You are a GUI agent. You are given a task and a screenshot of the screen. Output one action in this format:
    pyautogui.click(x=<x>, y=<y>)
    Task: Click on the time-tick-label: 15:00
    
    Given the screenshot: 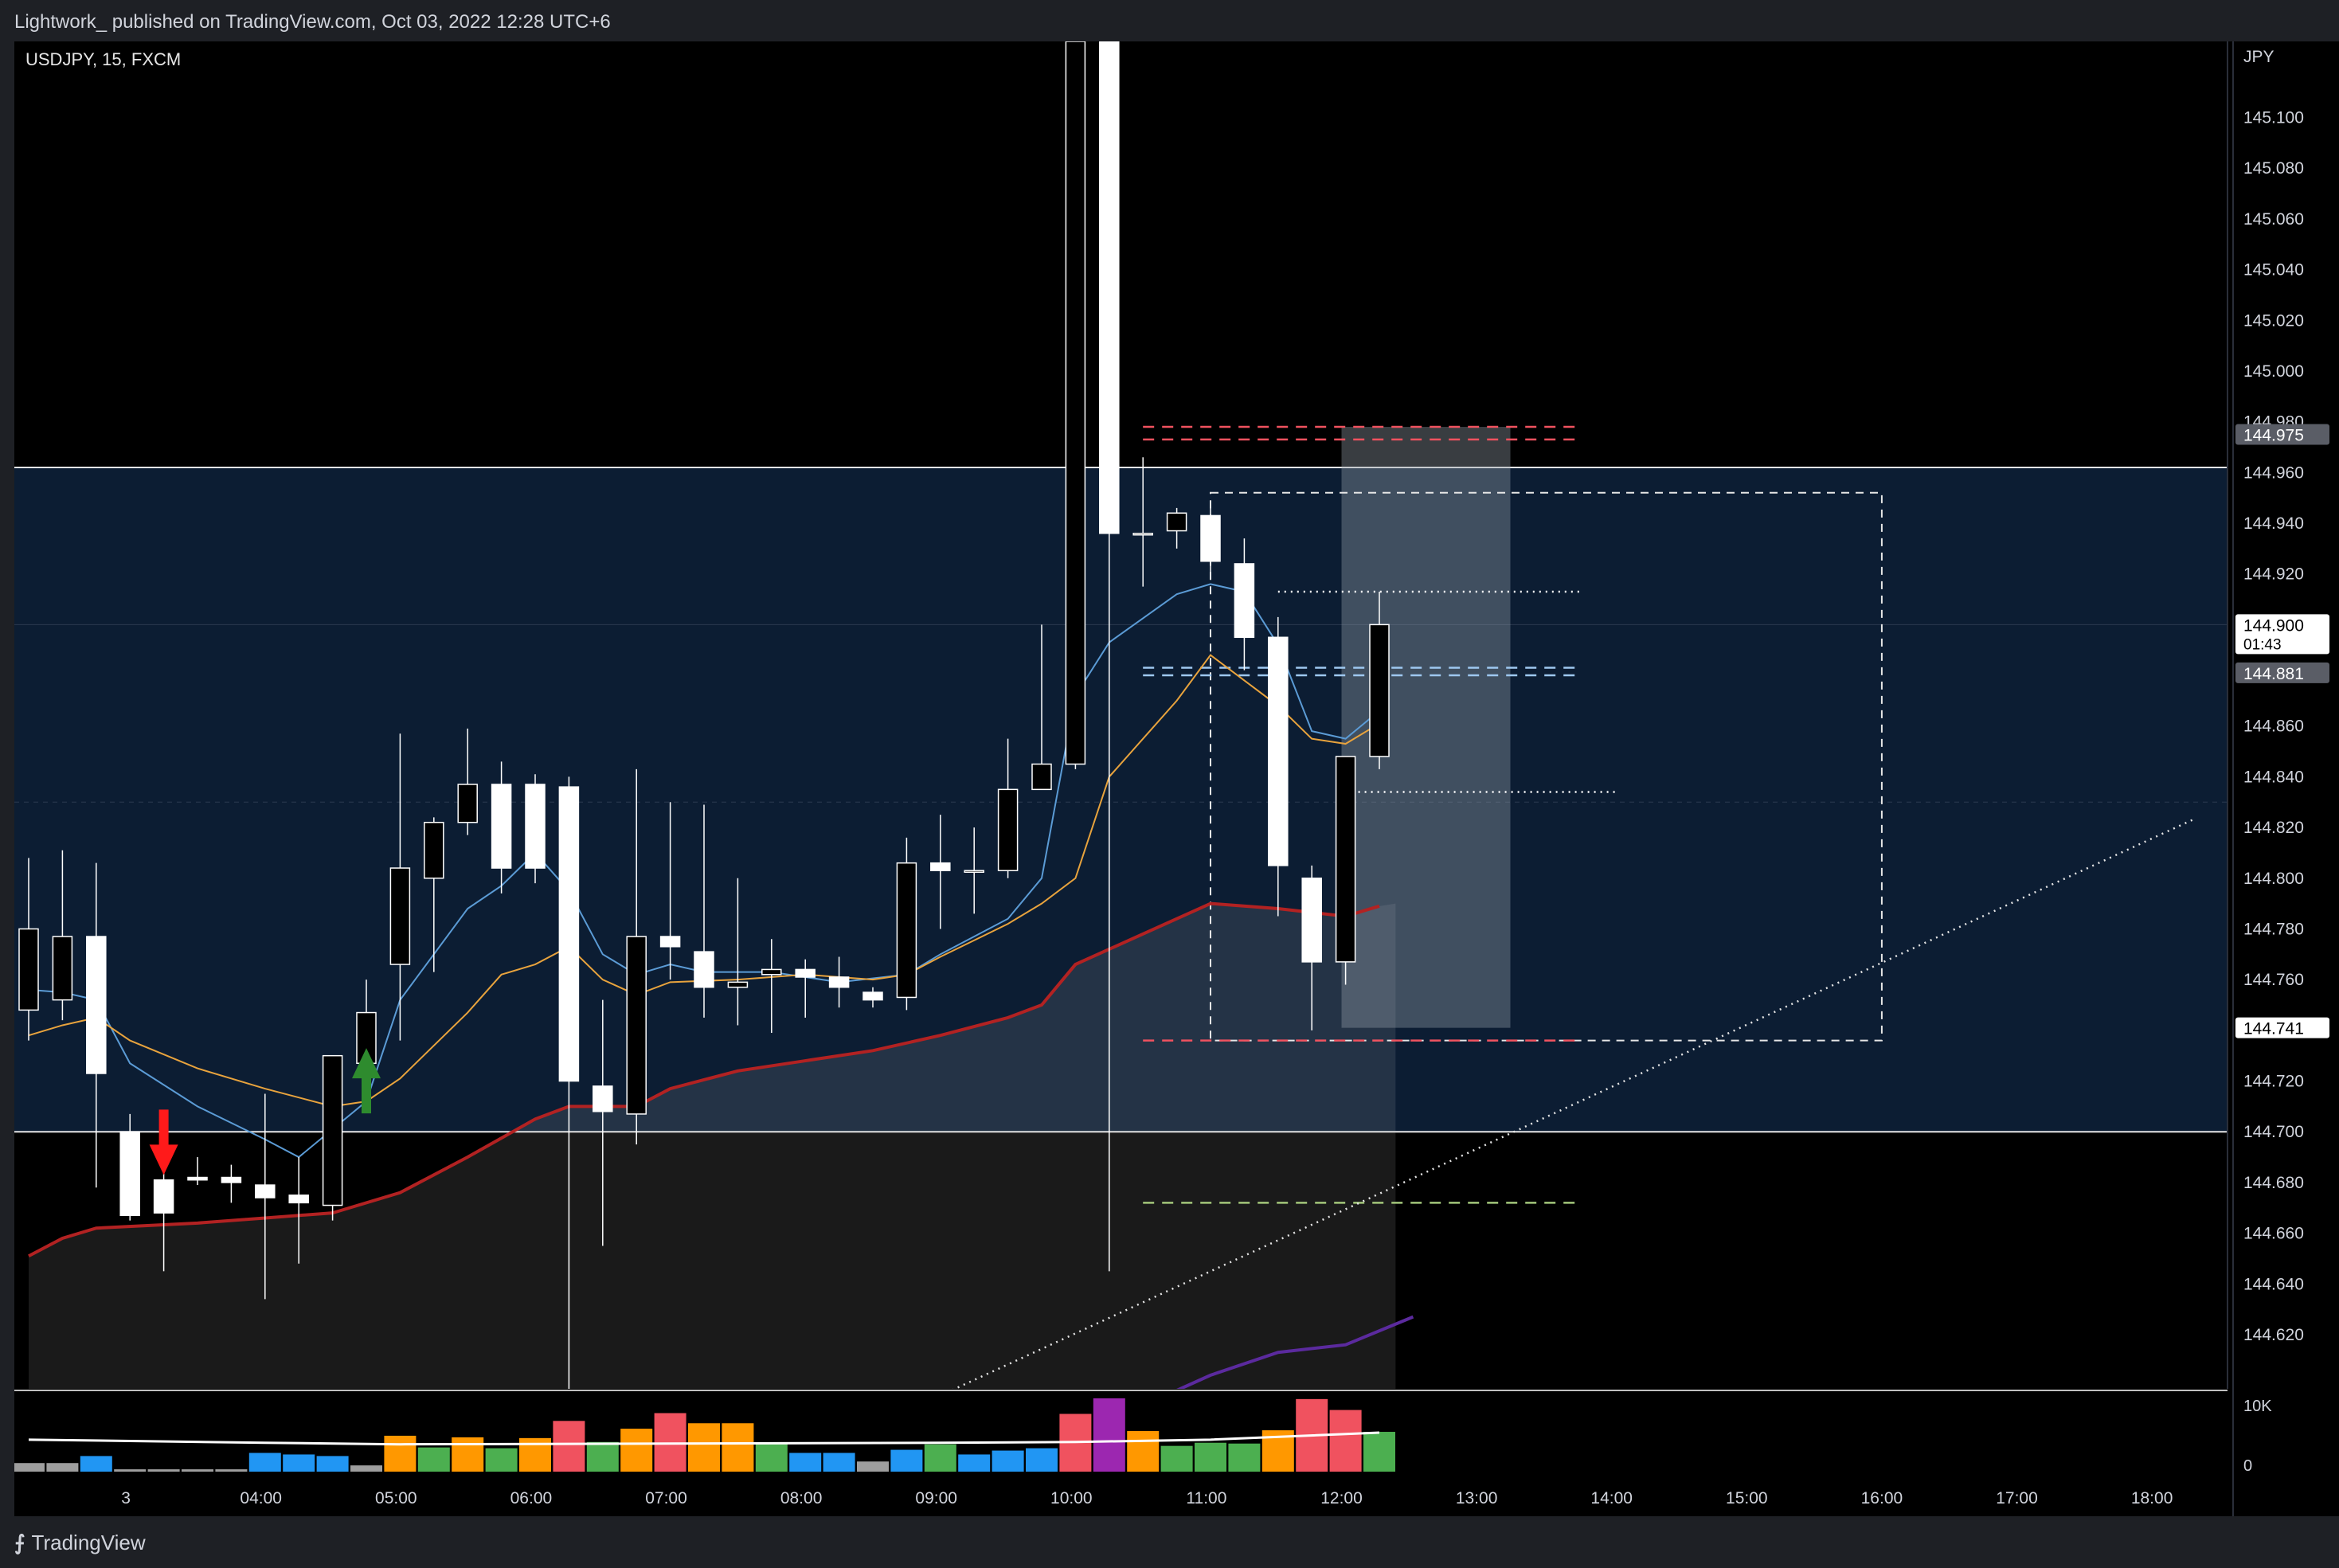 What is the action you would take?
    pyautogui.click(x=1747, y=1498)
    